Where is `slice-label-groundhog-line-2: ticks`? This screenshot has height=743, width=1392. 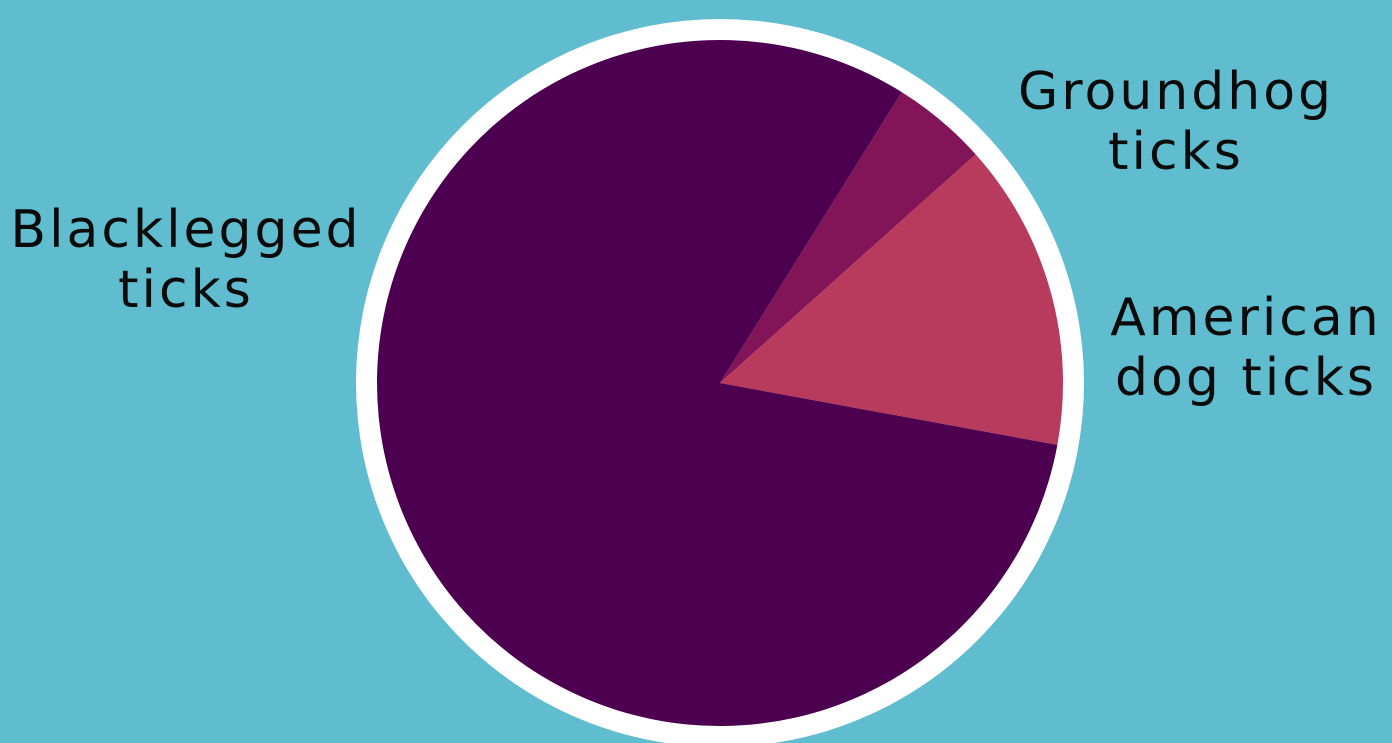 slice-label-groundhog-line-2: ticks is located at coordinates (1176, 152).